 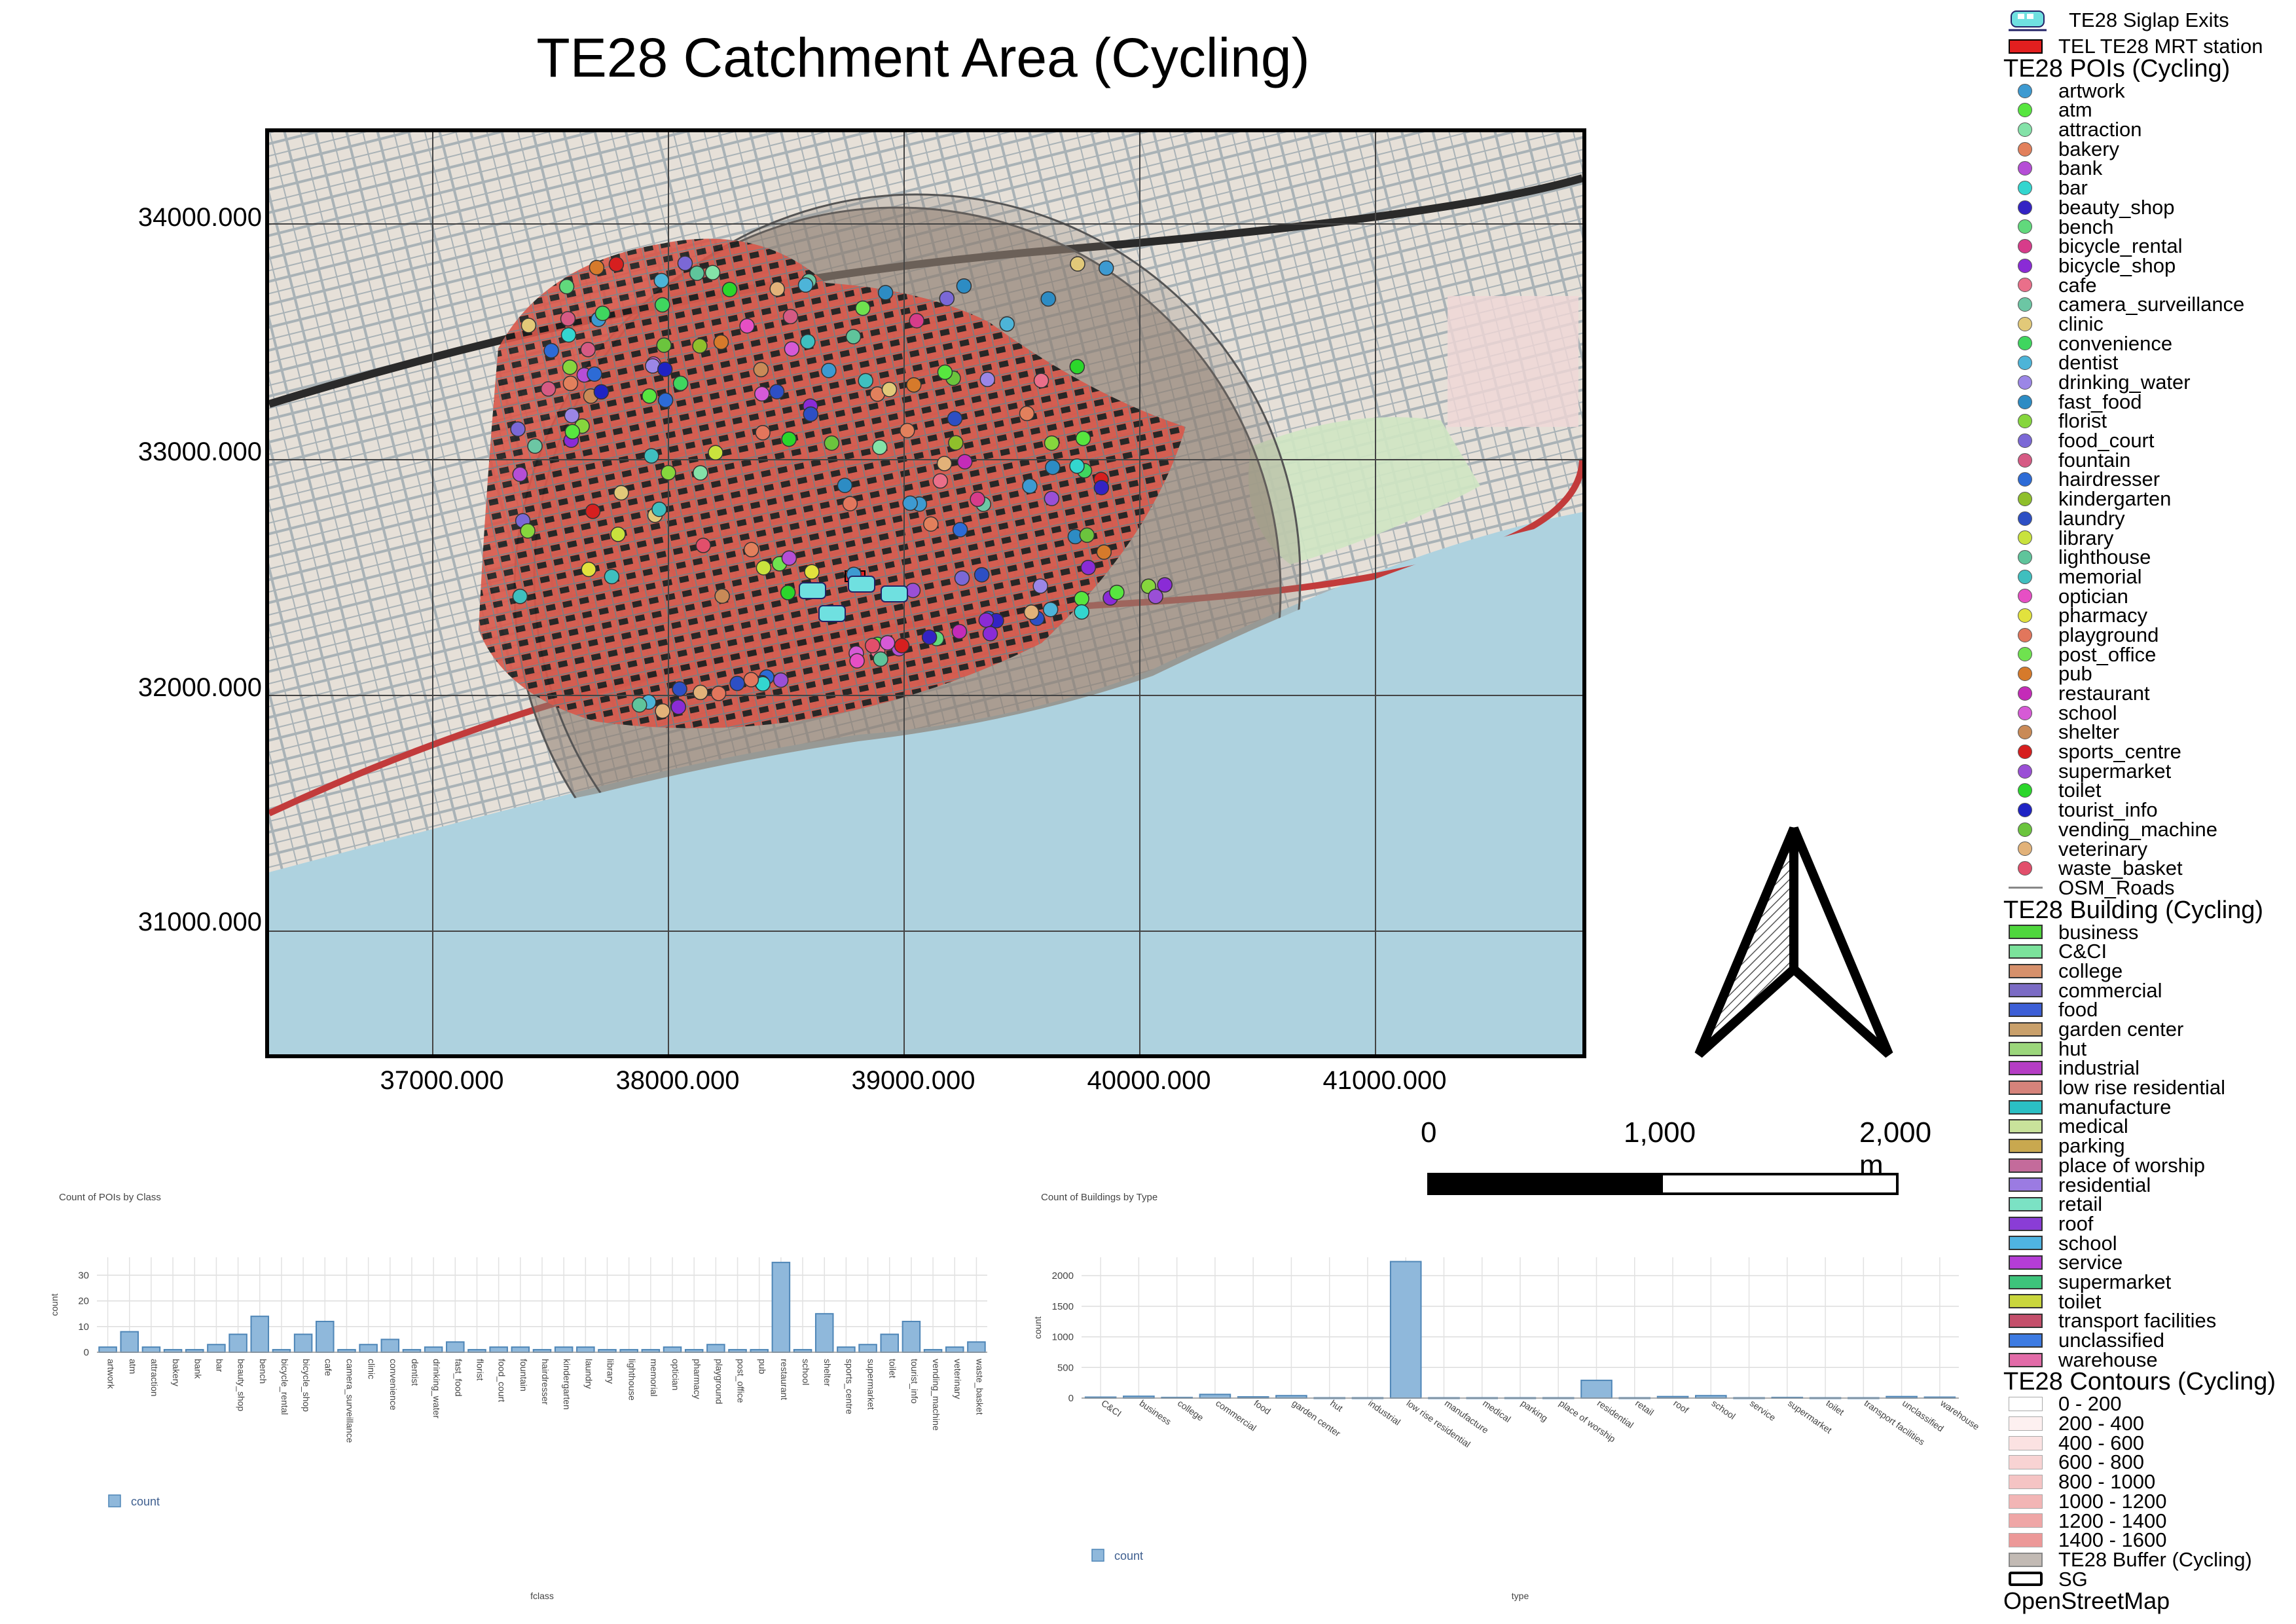 What do you see at coordinates (285, 1387) in the screenshot?
I see `x-tick-label: bicycle_rental` at bounding box center [285, 1387].